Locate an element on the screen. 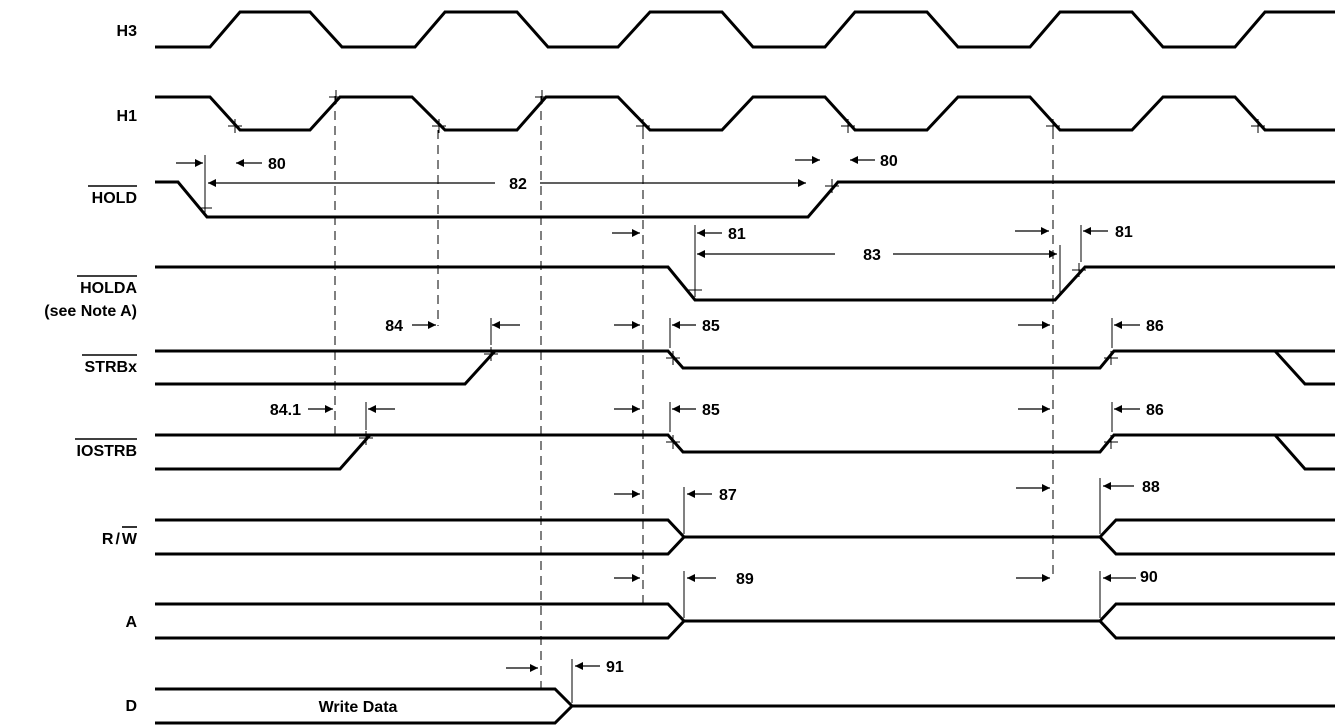 This screenshot has height=727, width=1335. timing-label-88: 88 is located at coordinates (1151, 487).